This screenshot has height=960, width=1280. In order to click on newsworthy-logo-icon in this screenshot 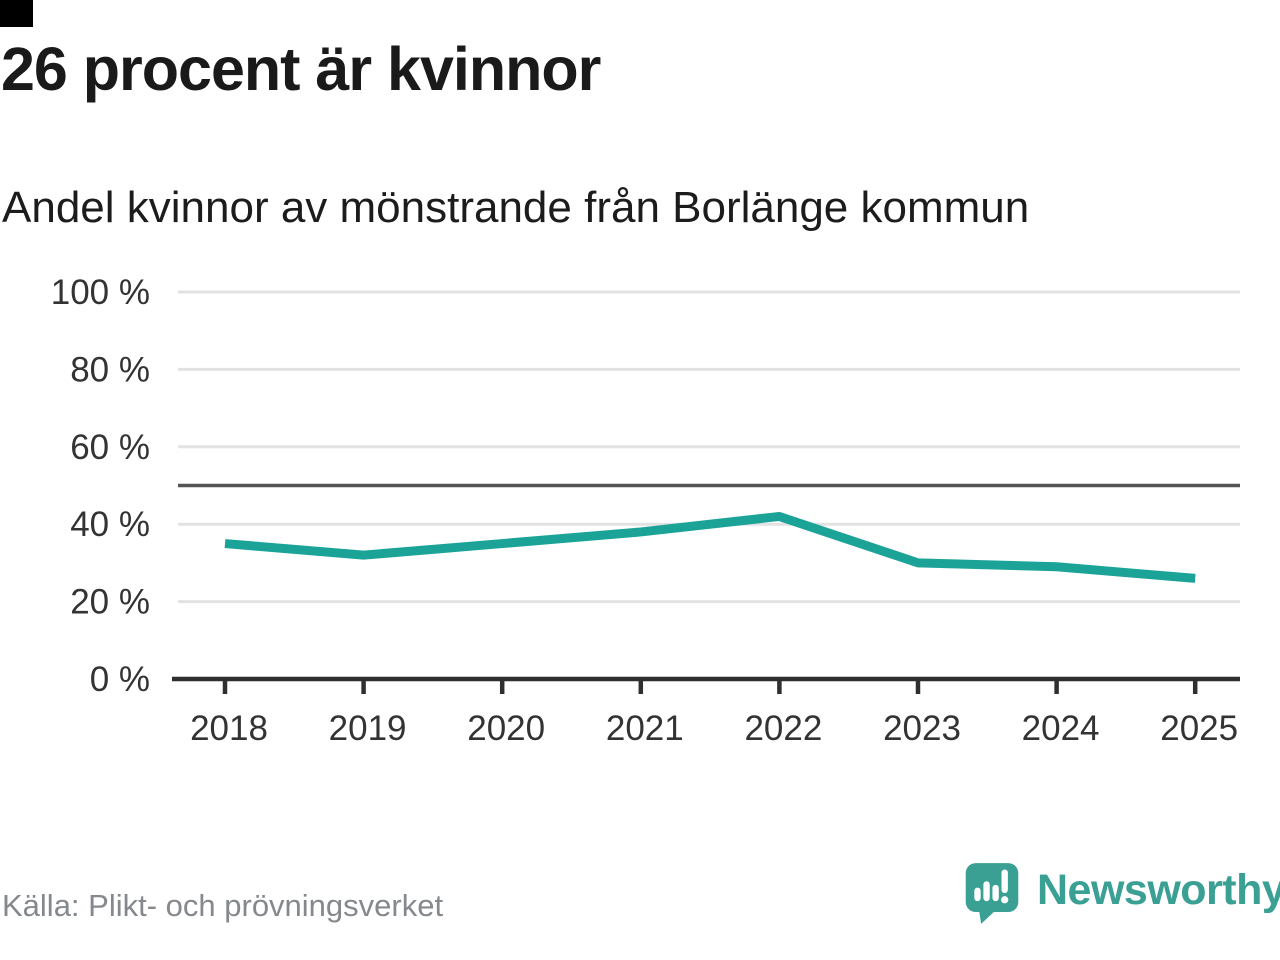, I will do `click(992, 893)`.